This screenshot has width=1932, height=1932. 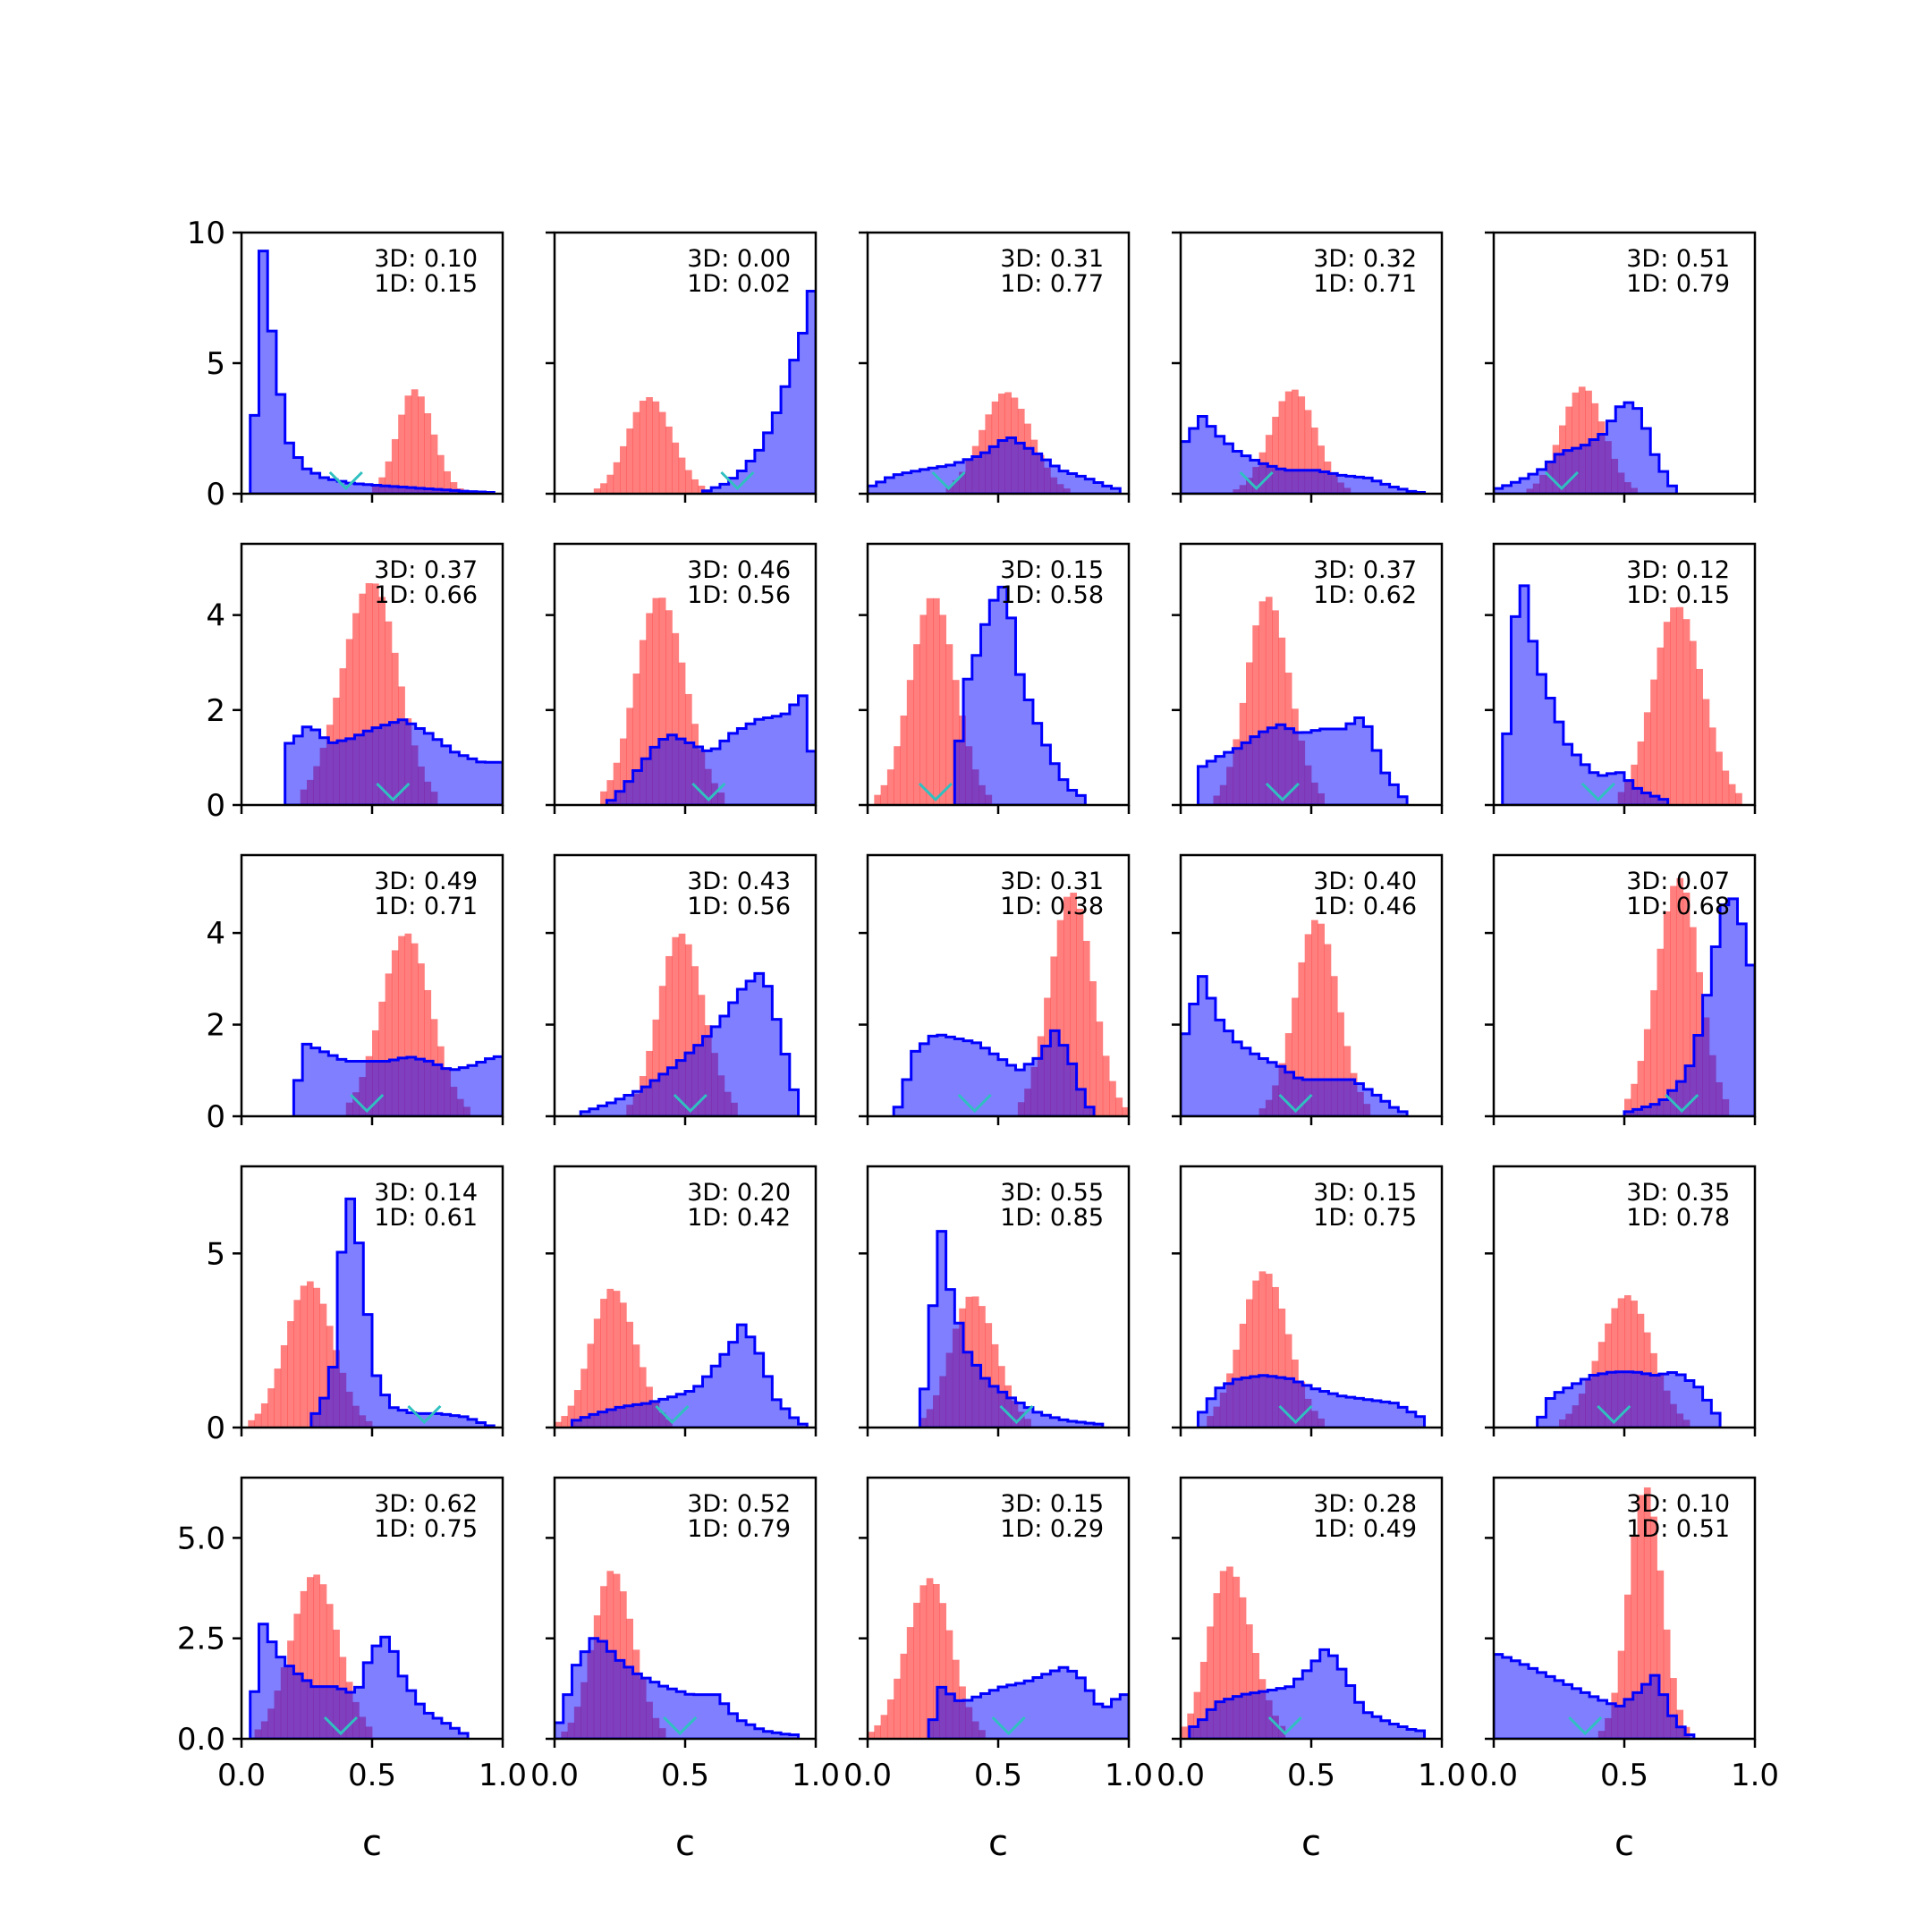 What do you see at coordinates (739, 284) in the screenshot?
I see `annotation-1d: 1D: 0.02` at bounding box center [739, 284].